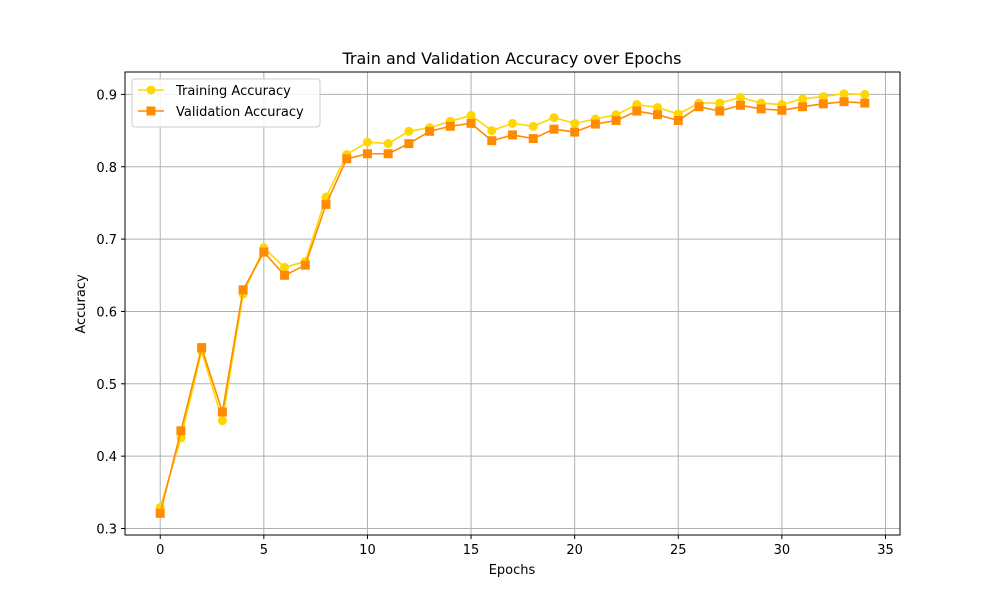 Image resolution: width=1000 pixels, height=600 pixels. I want to click on legend-item: Validation Accuracy, so click(221, 112).